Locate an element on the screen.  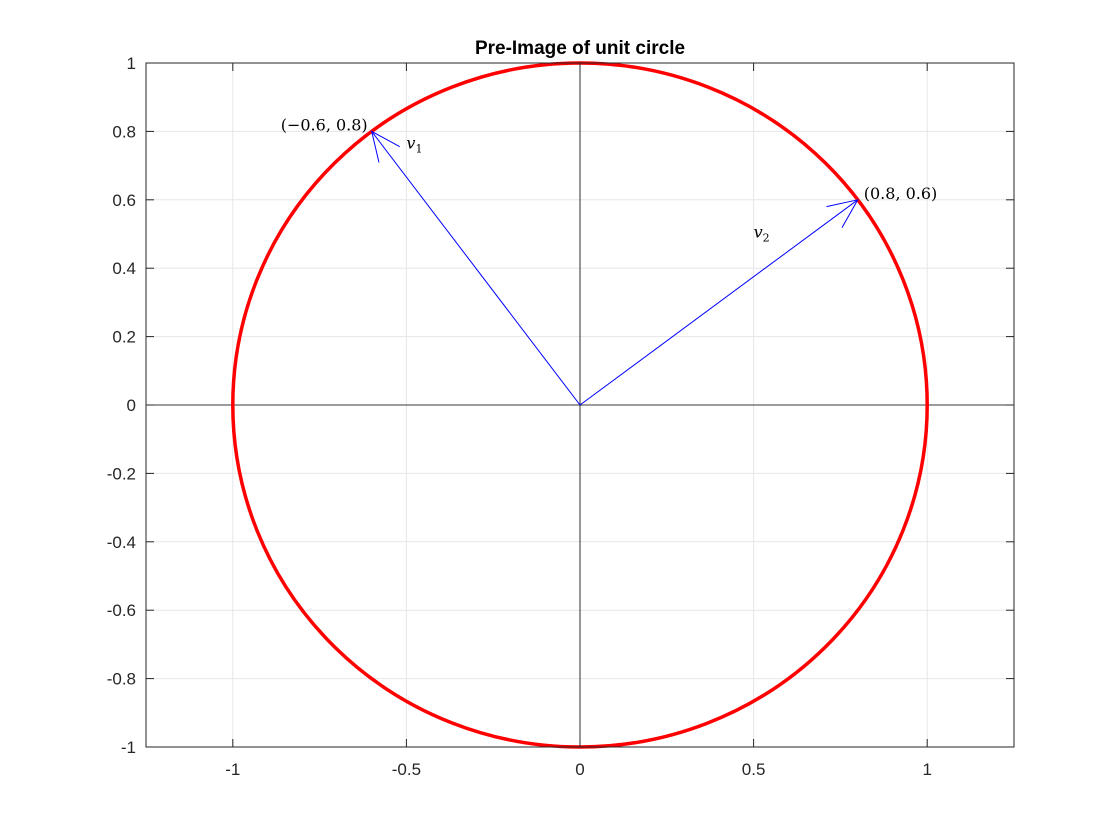
y-tick-label: 1 is located at coordinates (131, 63).